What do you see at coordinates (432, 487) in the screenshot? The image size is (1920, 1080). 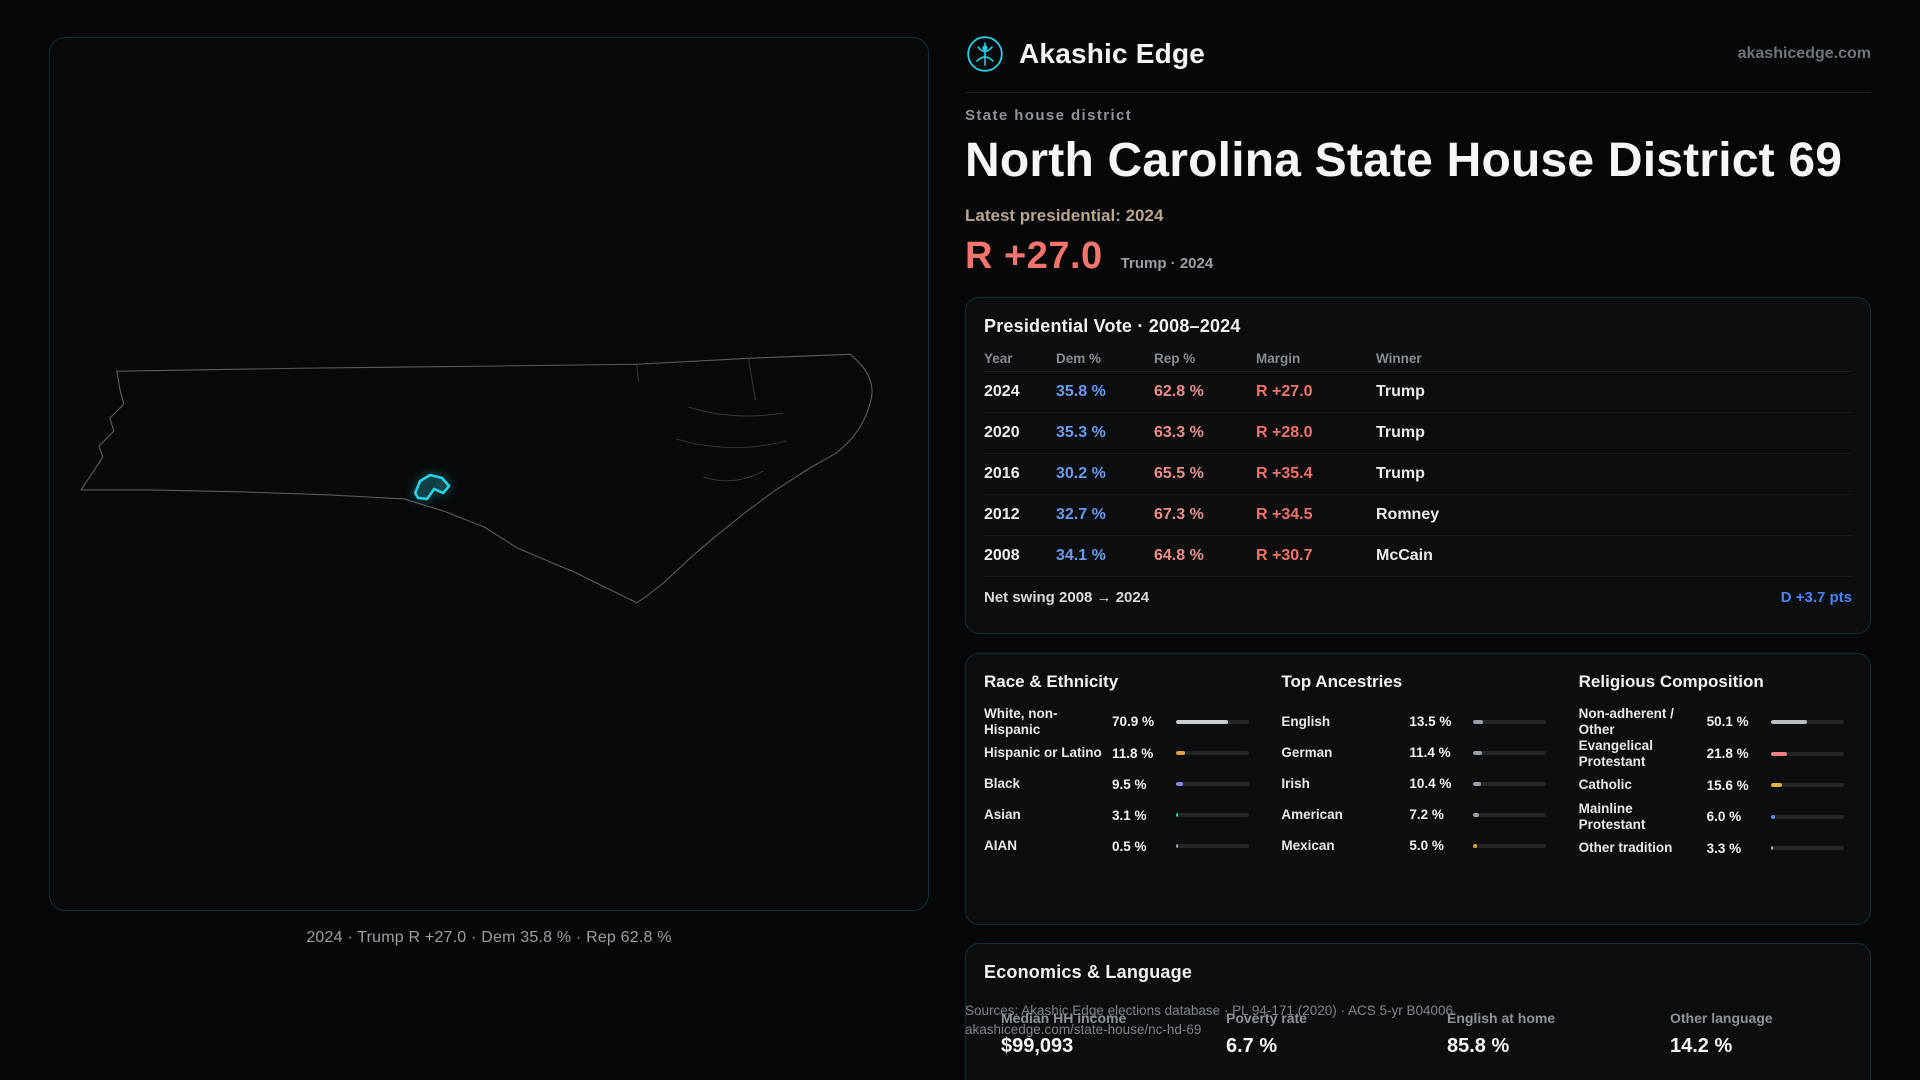 I see `district-69-highlight` at bounding box center [432, 487].